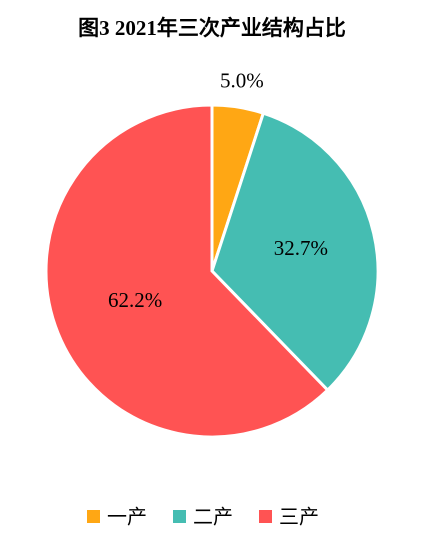 This screenshot has height=553, width=425. Describe the element at coordinates (242, 80) in the screenshot. I see `data-label: 5.0%` at that location.